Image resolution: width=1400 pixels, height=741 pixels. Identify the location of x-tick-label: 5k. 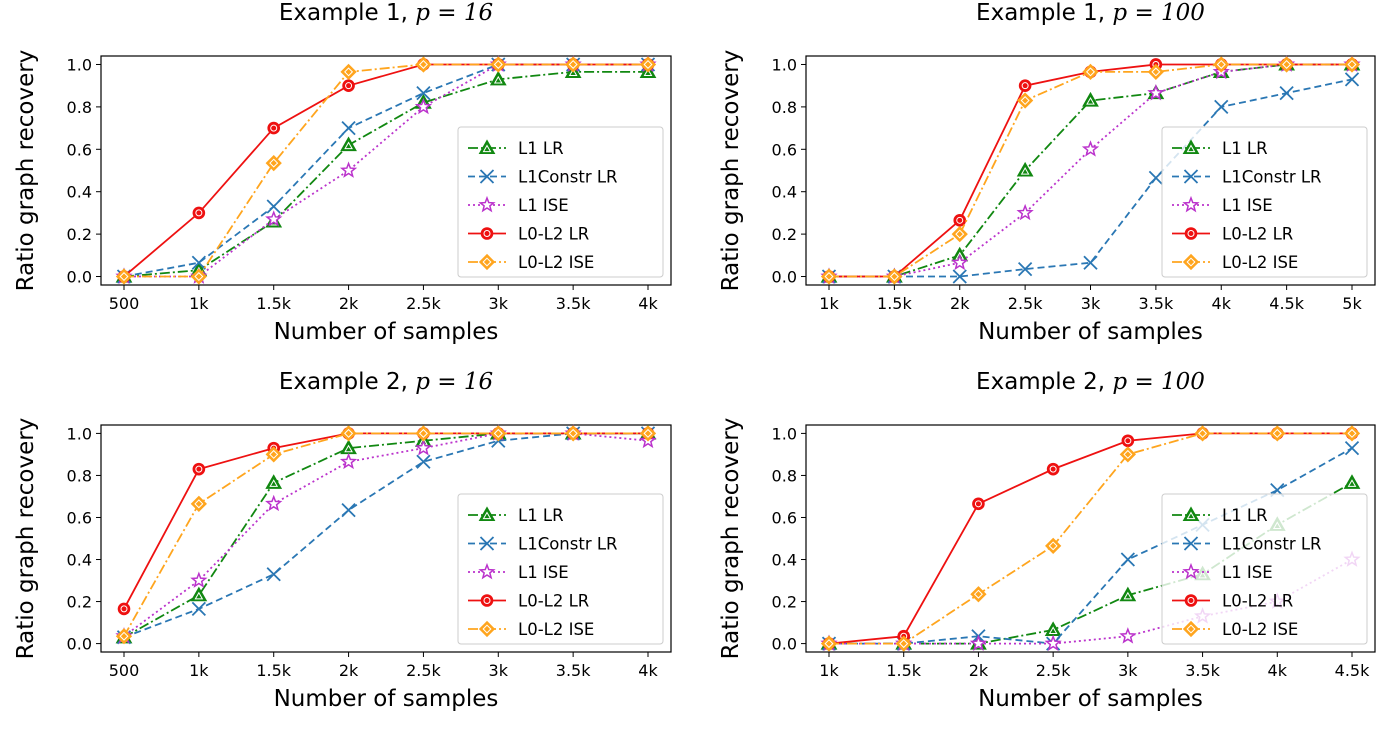
(1352, 303).